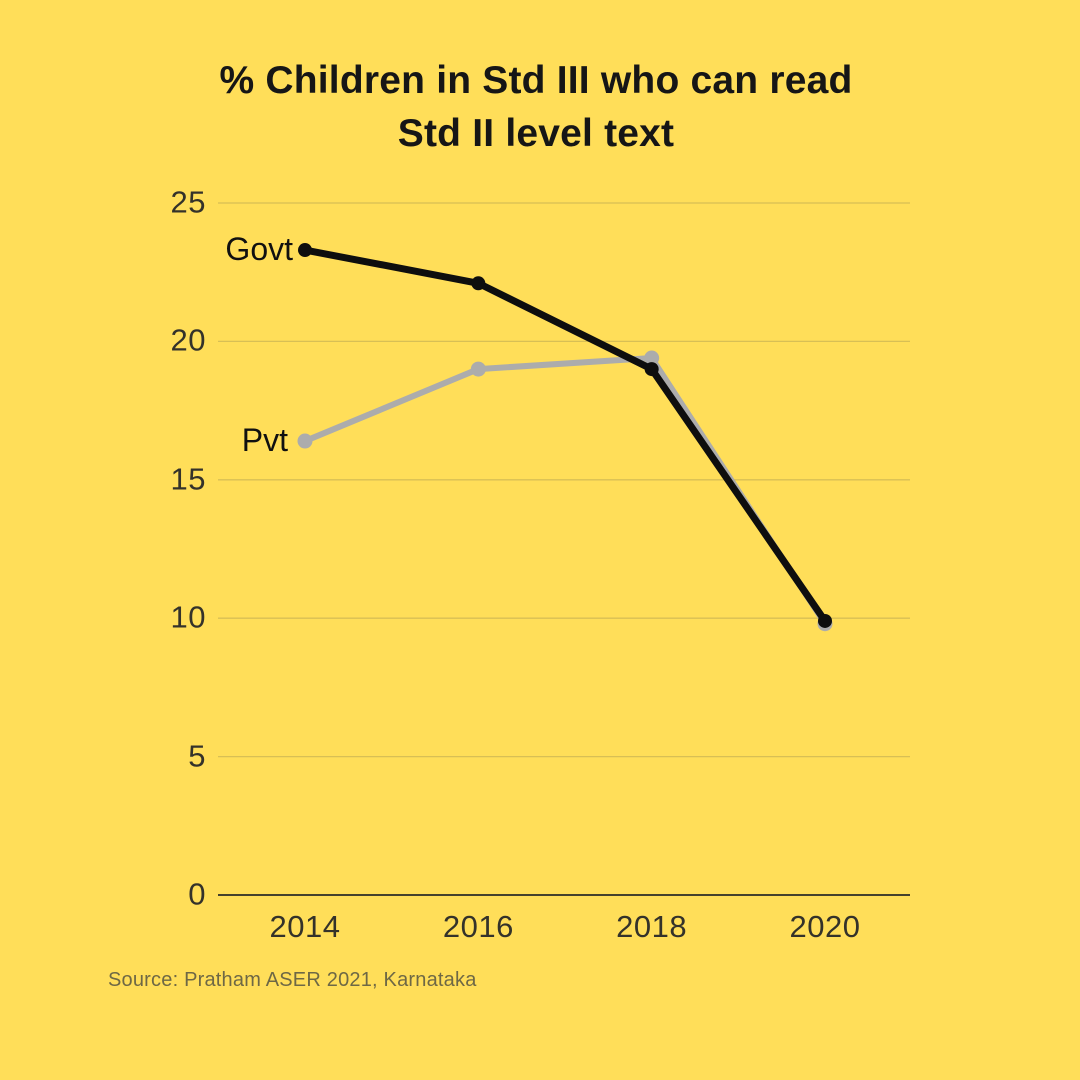  I want to click on data-point-govt-2018, so click(651, 369).